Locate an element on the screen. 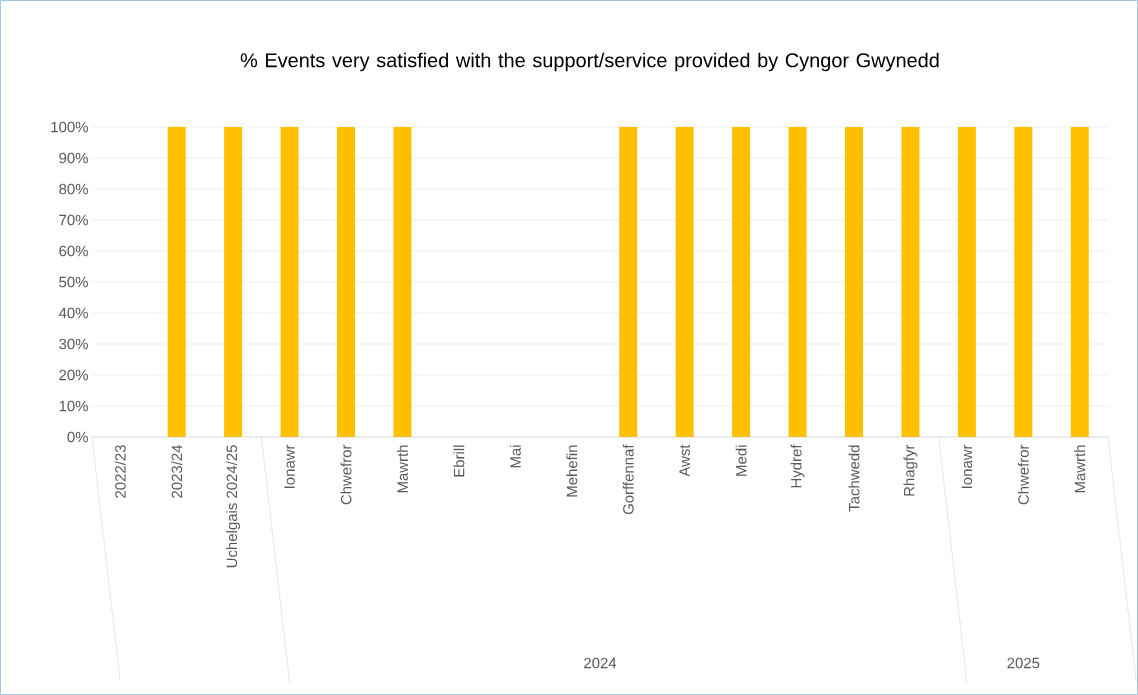 The height and width of the screenshot is (695, 1138). x-tick-label: Hydref is located at coordinates (797, 466).